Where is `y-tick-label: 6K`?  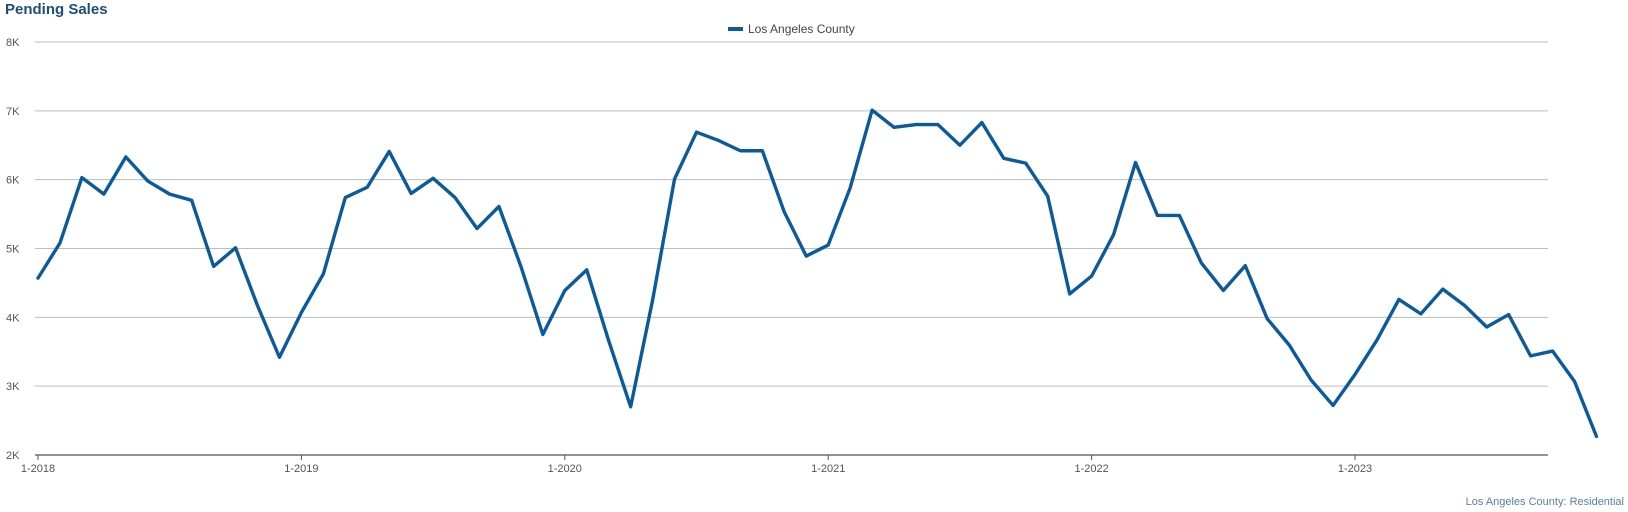 y-tick-label: 6K is located at coordinates (13, 181).